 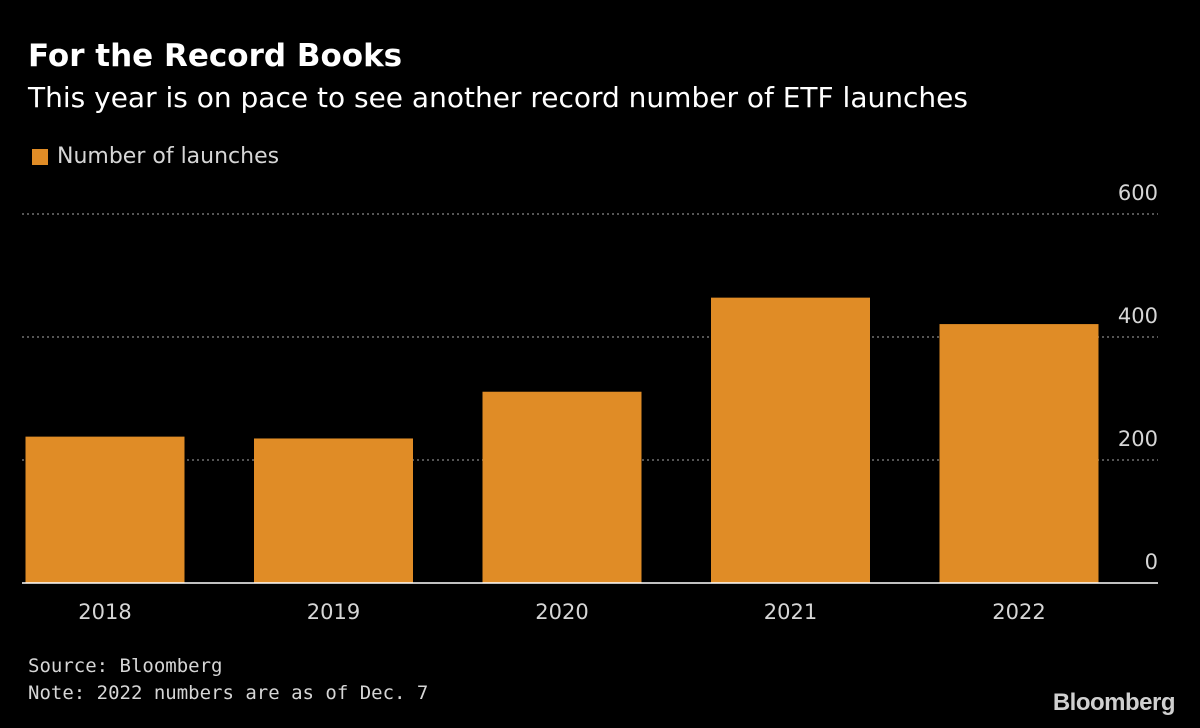 What do you see at coordinates (333, 612) in the screenshot?
I see `x-tick-label: 2019` at bounding box center [333, 612].